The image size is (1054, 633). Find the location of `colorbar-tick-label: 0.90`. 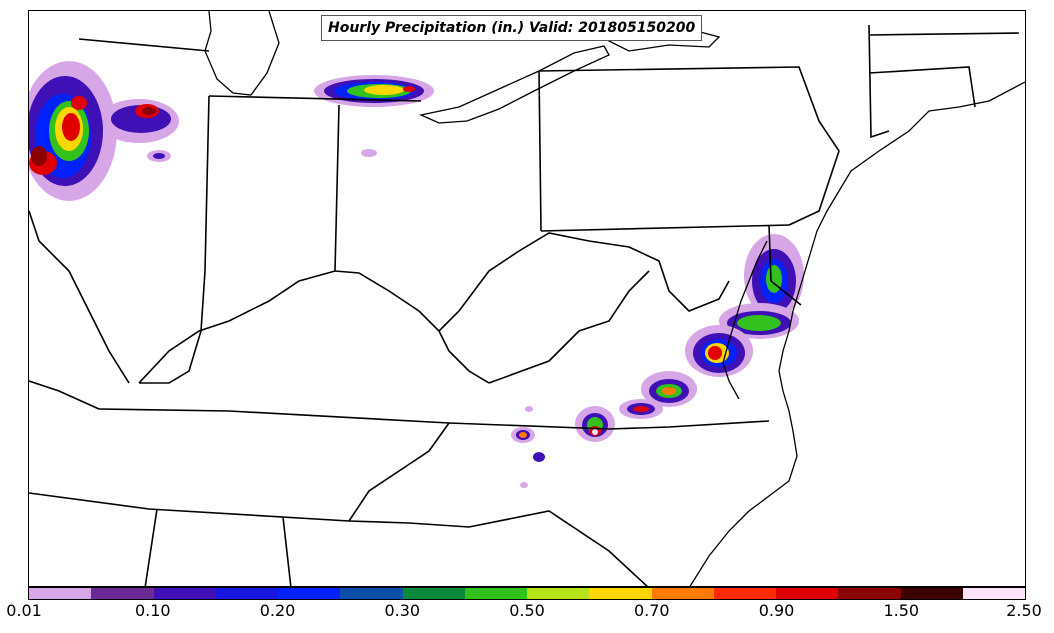

colorbar-tick-label: 0.90 is located at coordinates (776, 610).